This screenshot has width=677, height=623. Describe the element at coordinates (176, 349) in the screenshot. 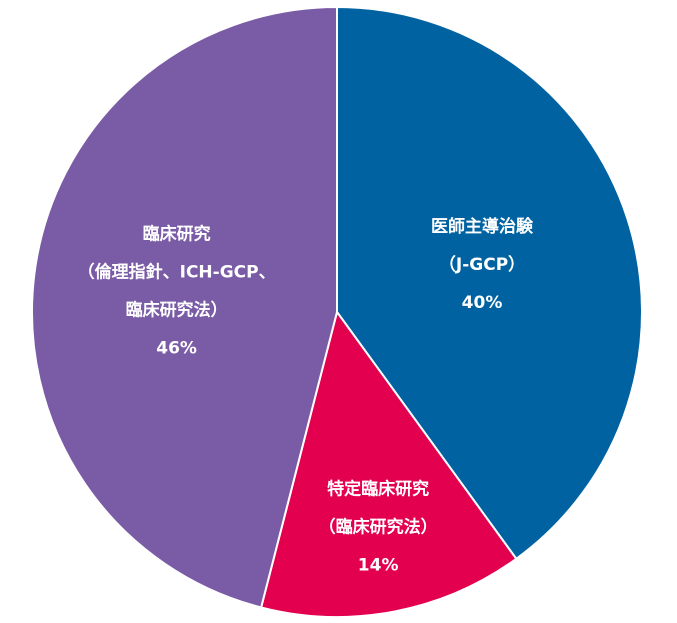

I see `value-label: 46%` at that location.